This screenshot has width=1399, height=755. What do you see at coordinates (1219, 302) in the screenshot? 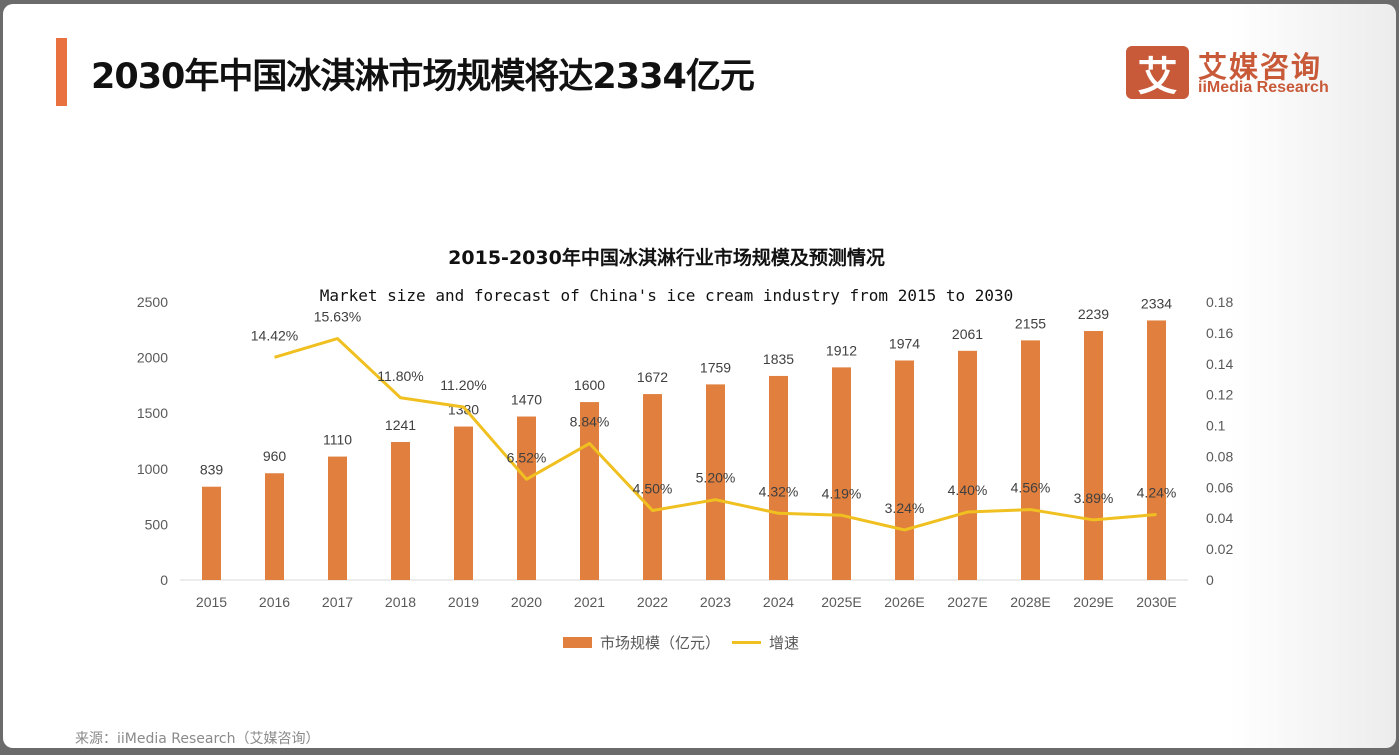
I see `y-right-tick-label: 0.18` at bounding box center [1219, 302].